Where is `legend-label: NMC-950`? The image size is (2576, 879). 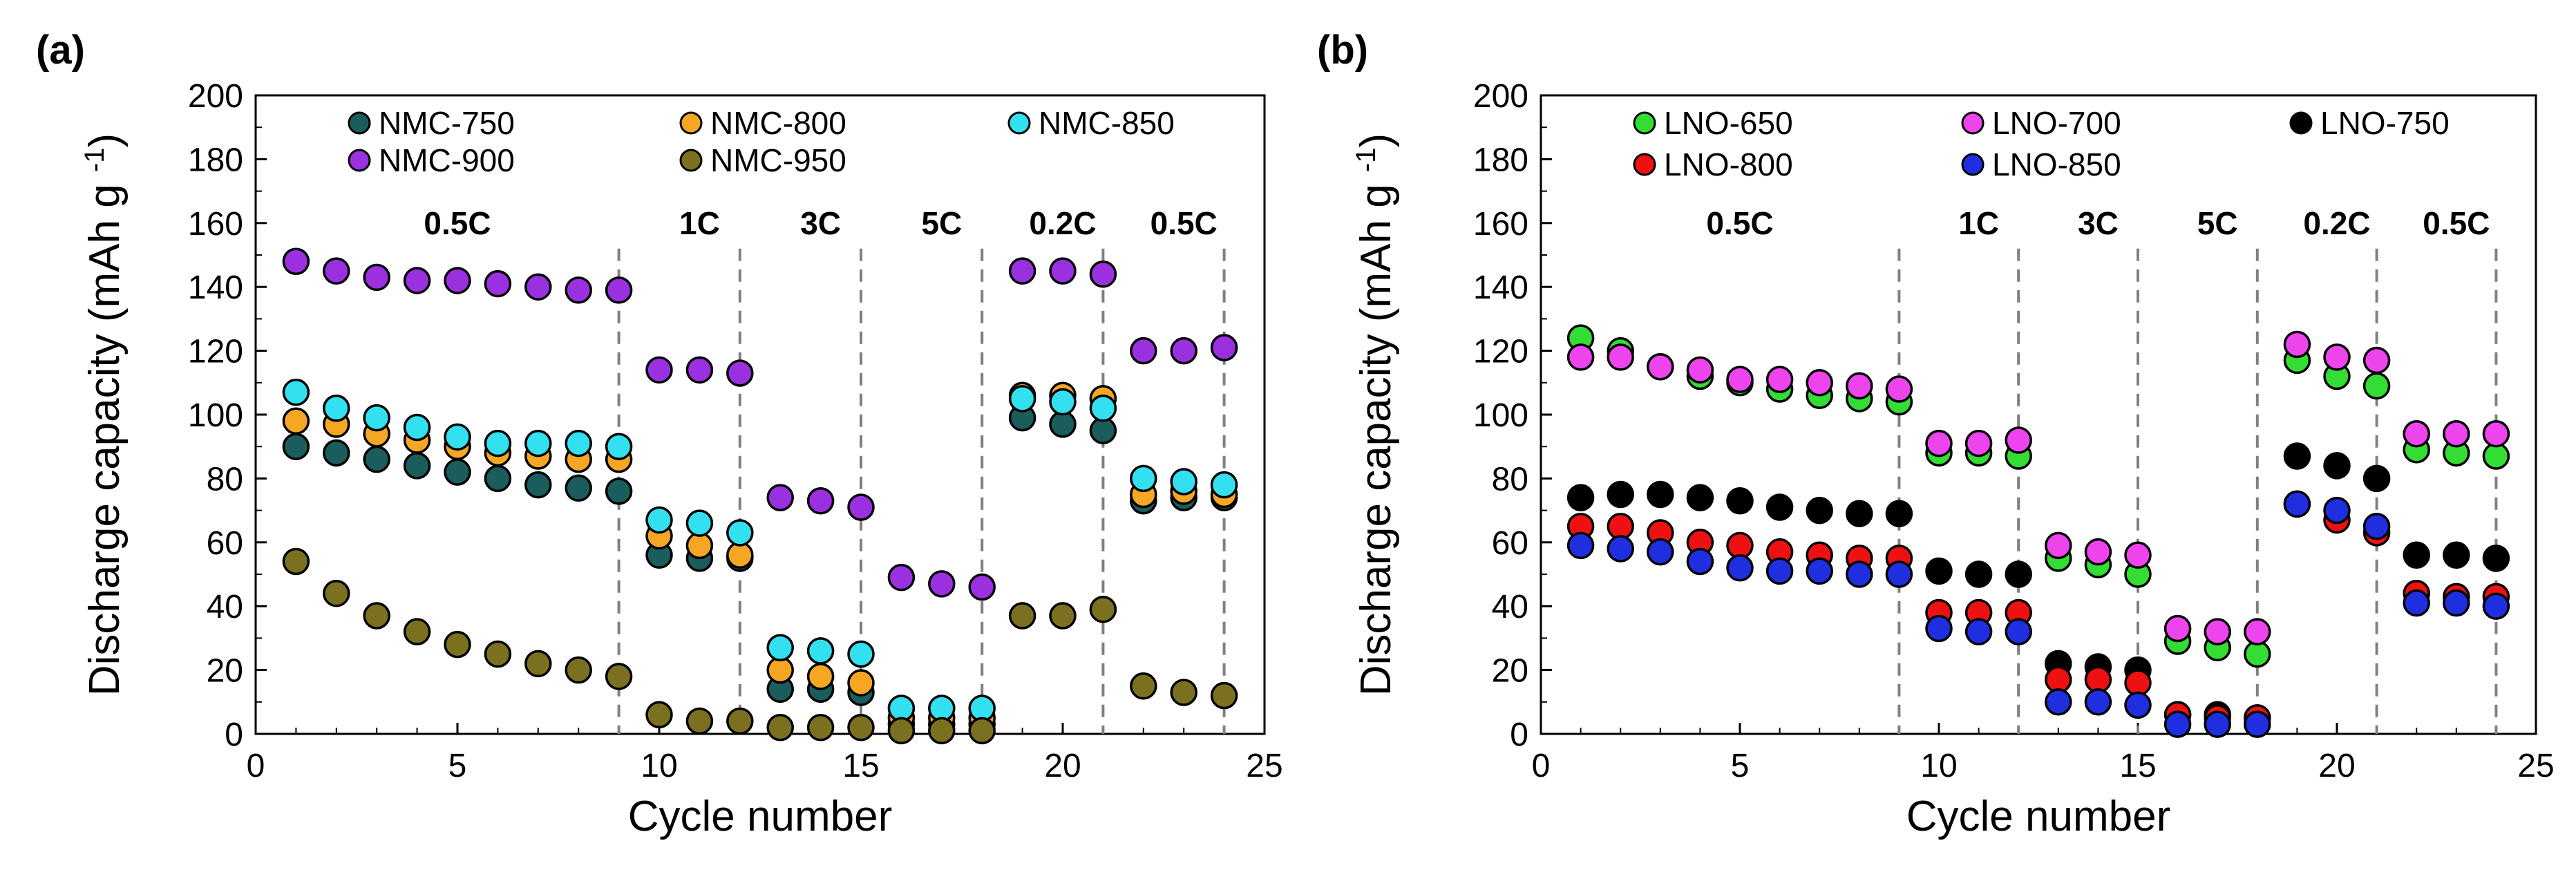 legend-label: NMC-950 is located at coordinates (778, 160).